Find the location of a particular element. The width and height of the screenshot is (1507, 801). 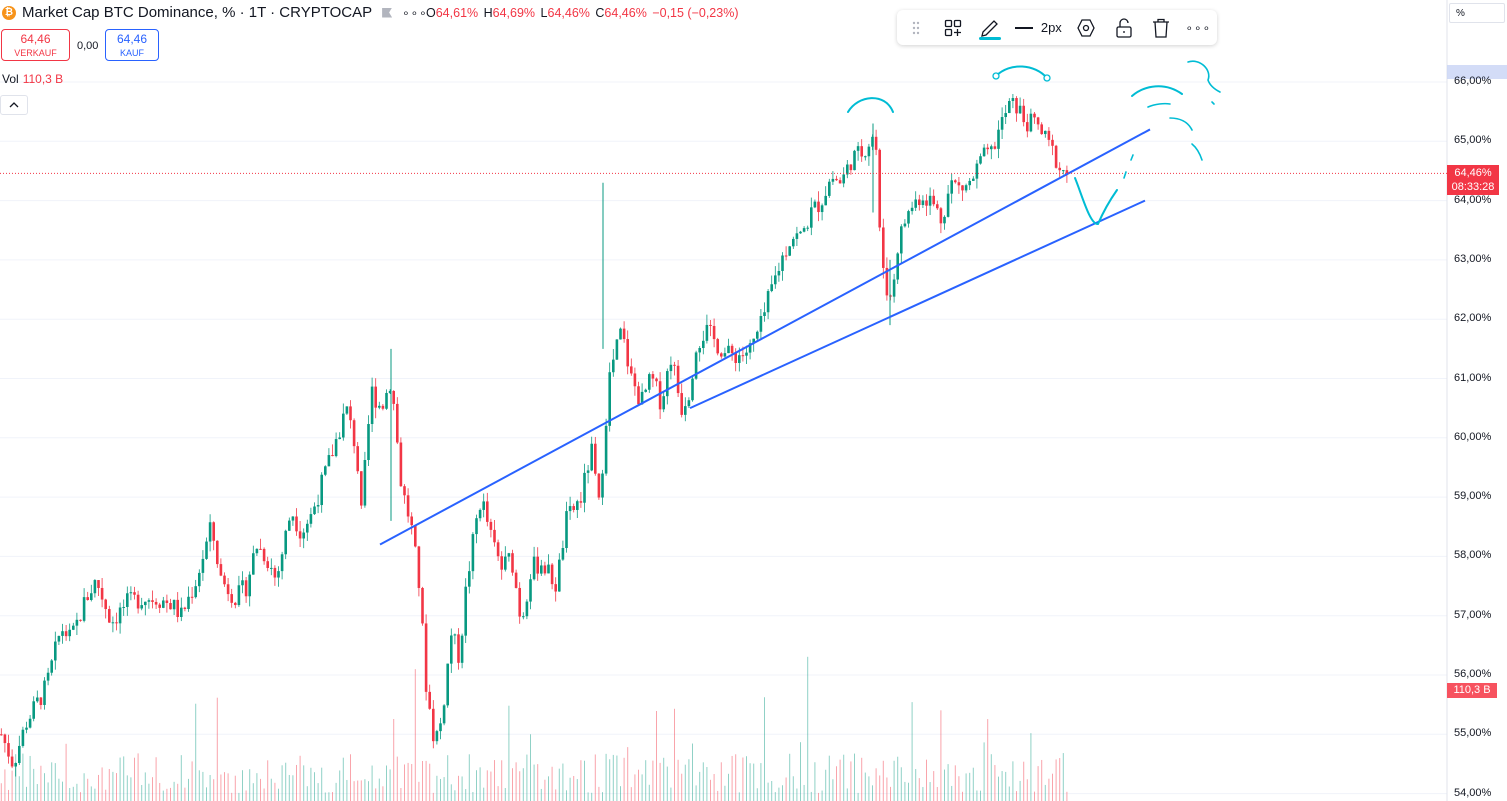

trash-icon is located at coordinates (1160, 27).